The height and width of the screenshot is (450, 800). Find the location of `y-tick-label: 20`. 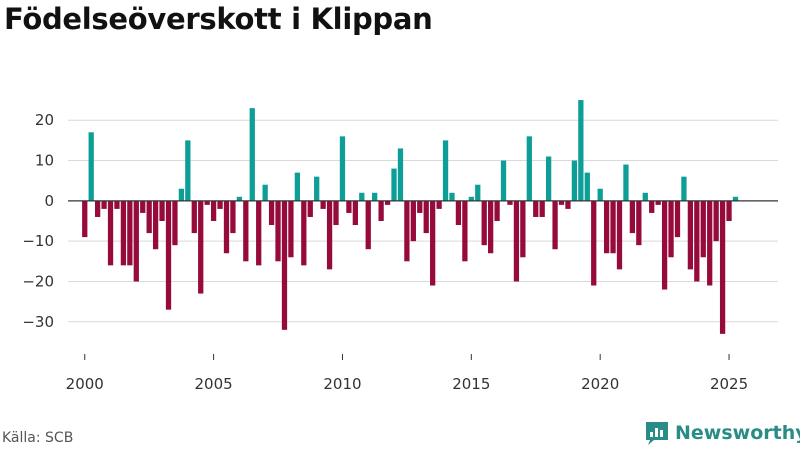

y-tick-label: 20 is located at coordinates (44, 120).